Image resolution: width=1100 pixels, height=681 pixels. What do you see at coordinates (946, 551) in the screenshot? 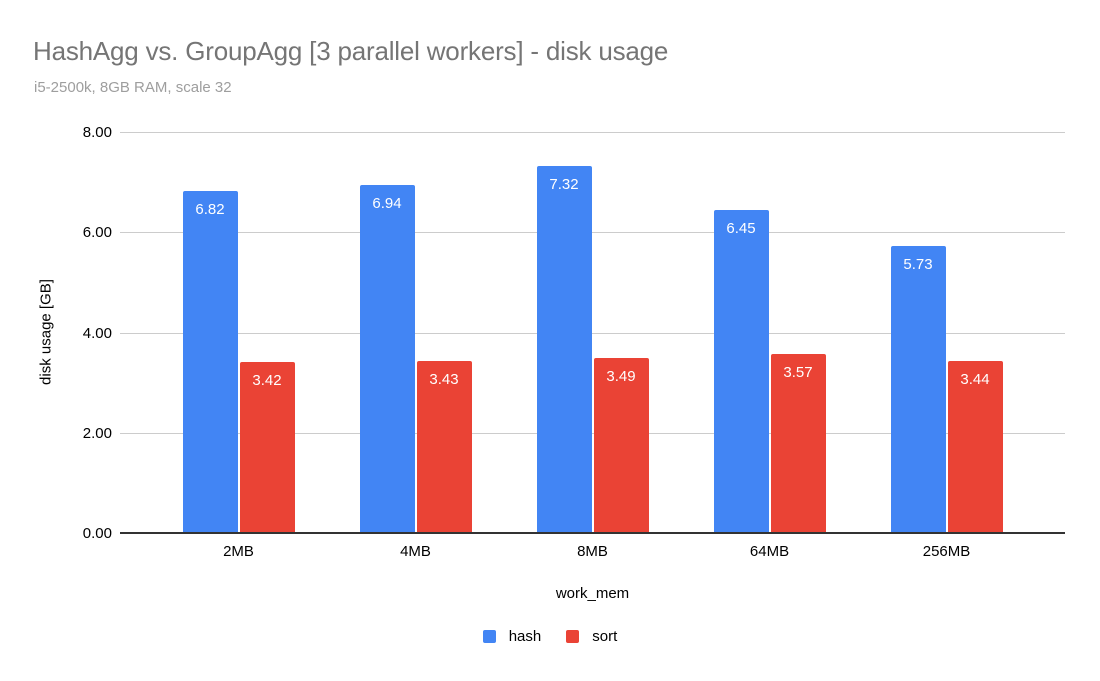
I see `x-tick-256MB: 256MB` at bounding box center [946, 551].